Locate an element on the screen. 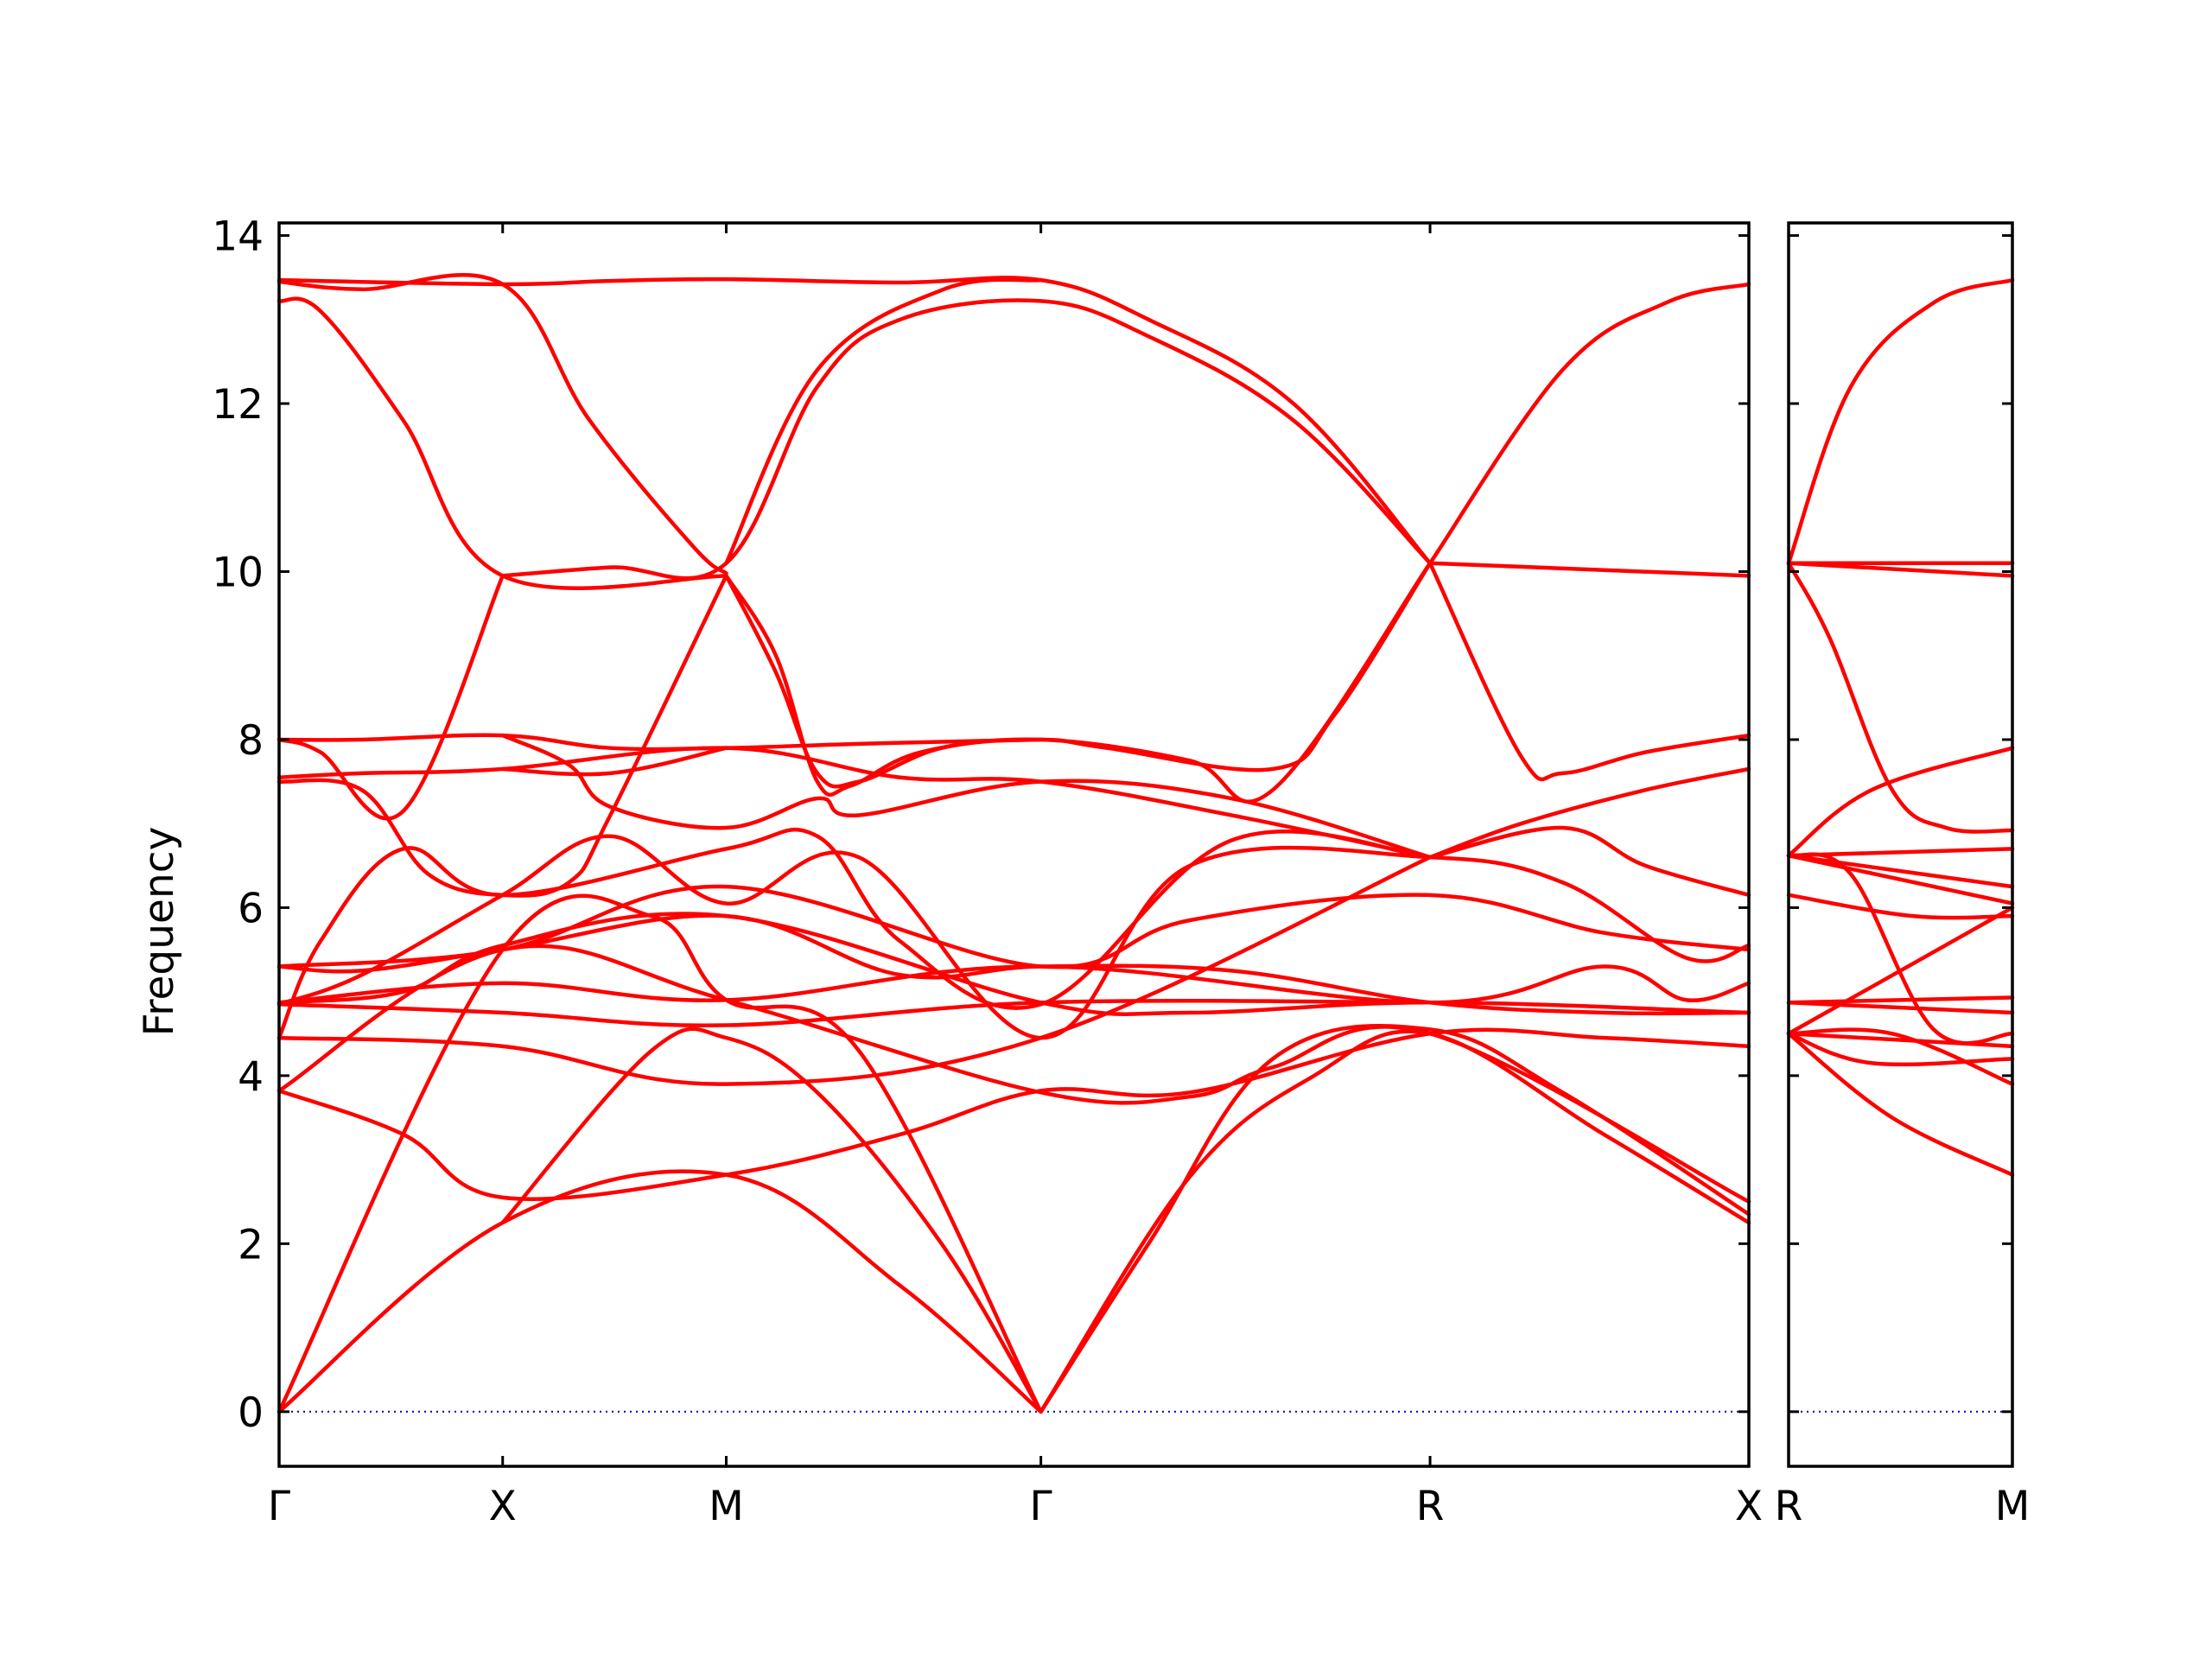  y-tick-label: 8 is located at coordinates (251, 741).